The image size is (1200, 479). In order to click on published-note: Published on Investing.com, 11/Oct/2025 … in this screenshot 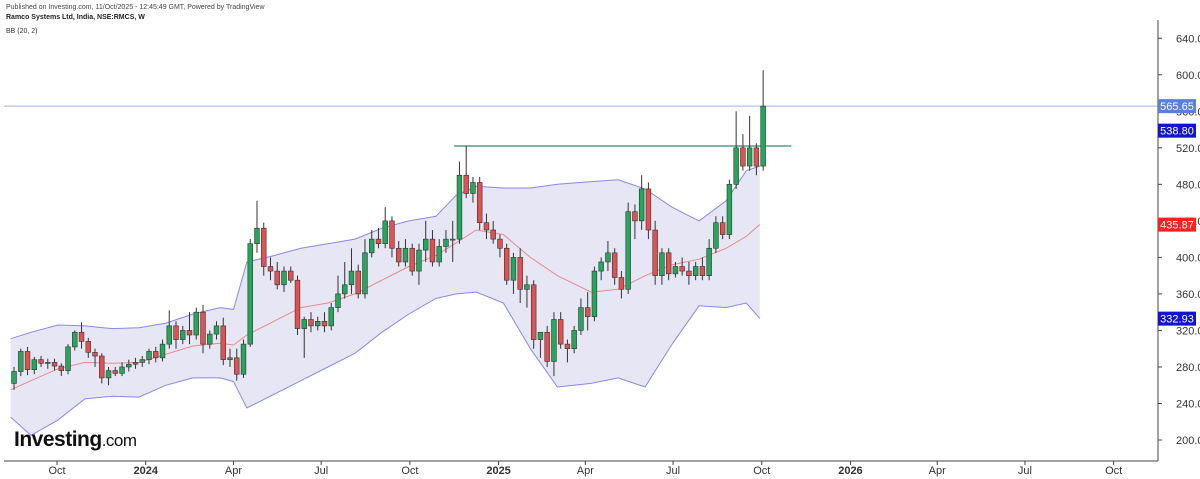, I will do `click(135, 7)`.